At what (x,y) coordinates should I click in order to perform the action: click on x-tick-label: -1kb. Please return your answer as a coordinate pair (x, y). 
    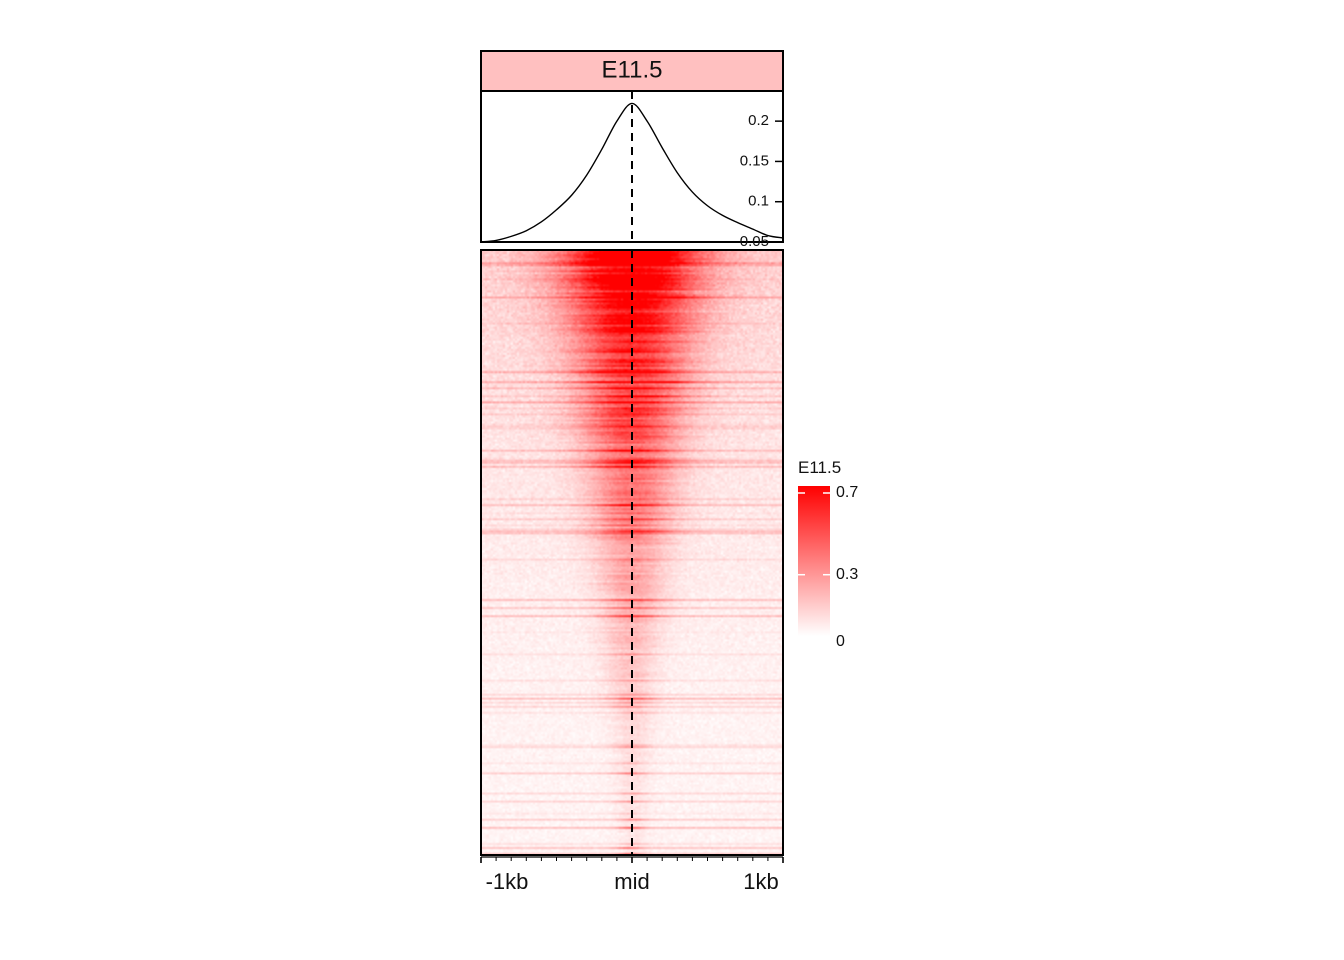
    Looking at the image, I should click on (507, 881).